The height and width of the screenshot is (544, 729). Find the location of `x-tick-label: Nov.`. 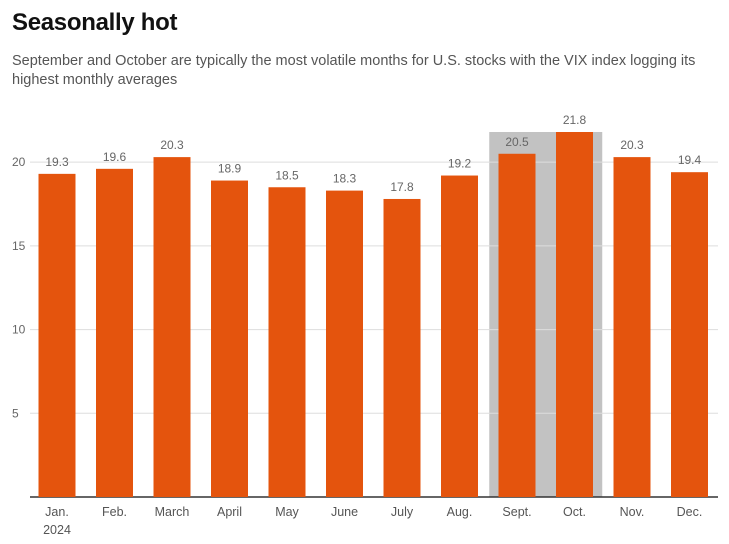

x-tick-label: Nov. is located at coordinates (632, 512).